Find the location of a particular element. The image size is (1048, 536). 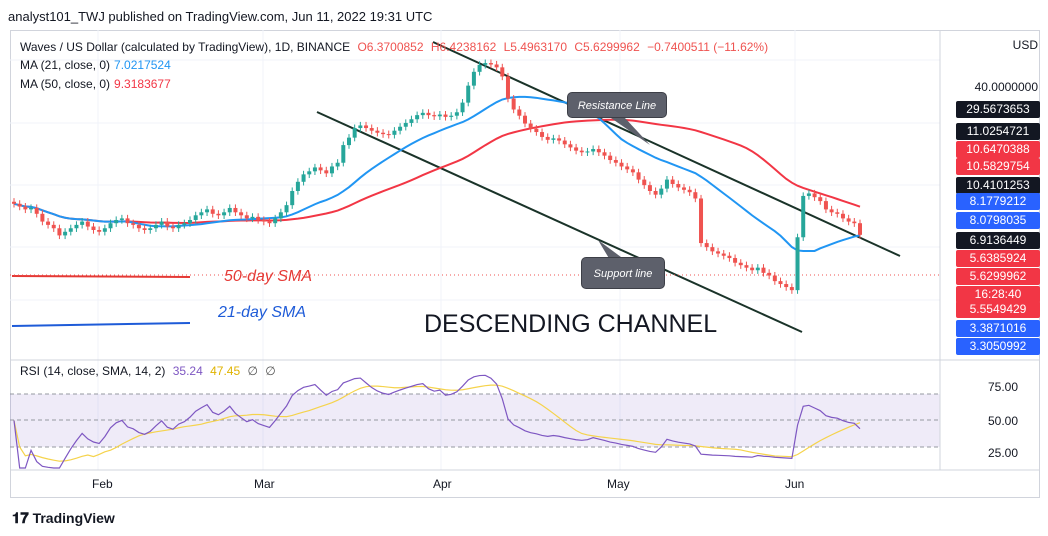

ma50-legend: MA (50, close, 0) 9.3183677 is located at coordinates (95, 84).